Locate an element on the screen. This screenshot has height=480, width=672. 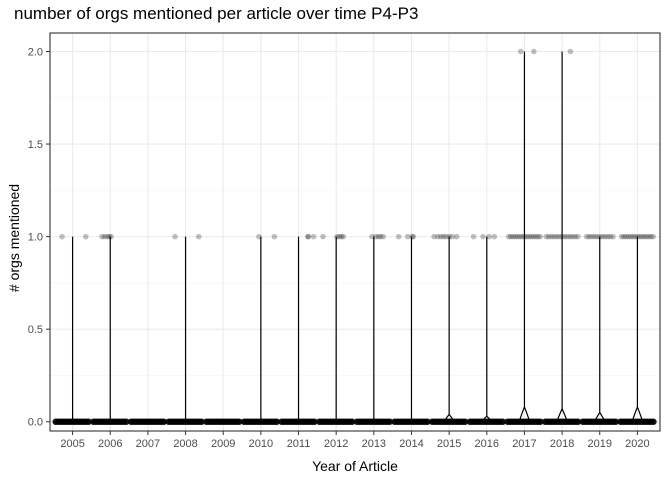
points-2019-y1 is located at coordinates (599, 236).